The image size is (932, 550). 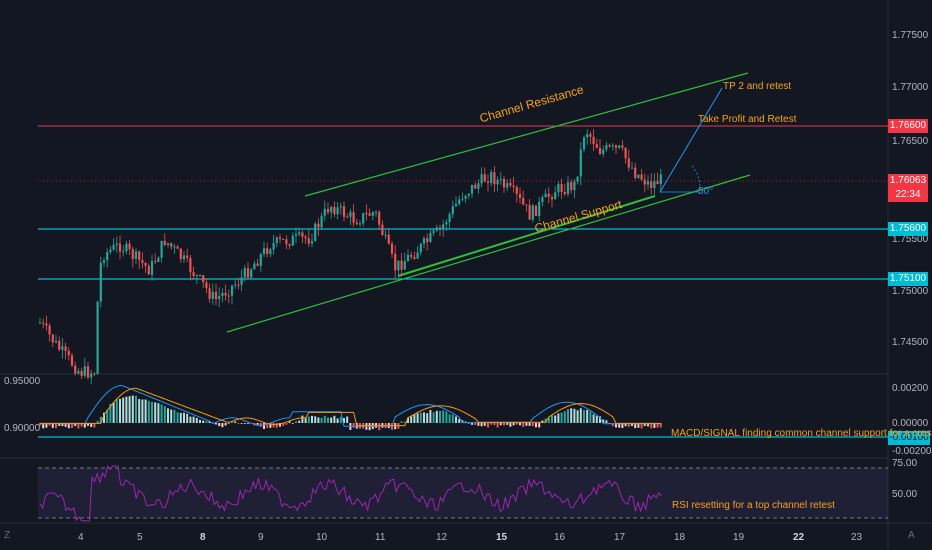 What do you see at coordinates (911, 535) in the screenshot?
I see `auto-scale-button: A` at bounding box center [911, 535].